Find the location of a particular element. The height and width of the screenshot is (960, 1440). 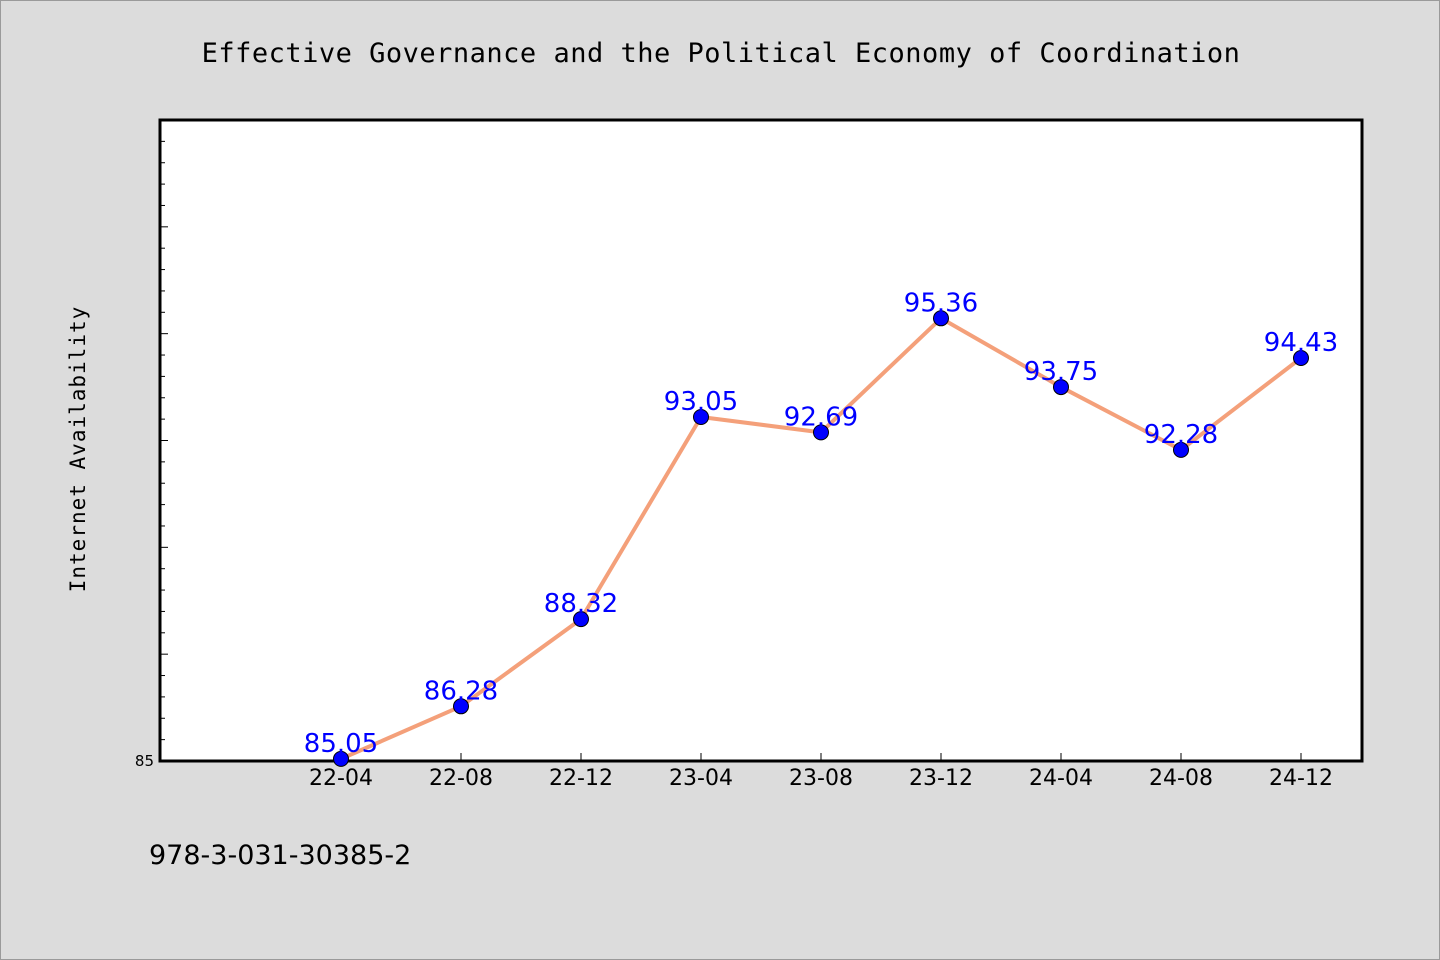

data-label: 94.43 is located at coordinates (1301, 343).